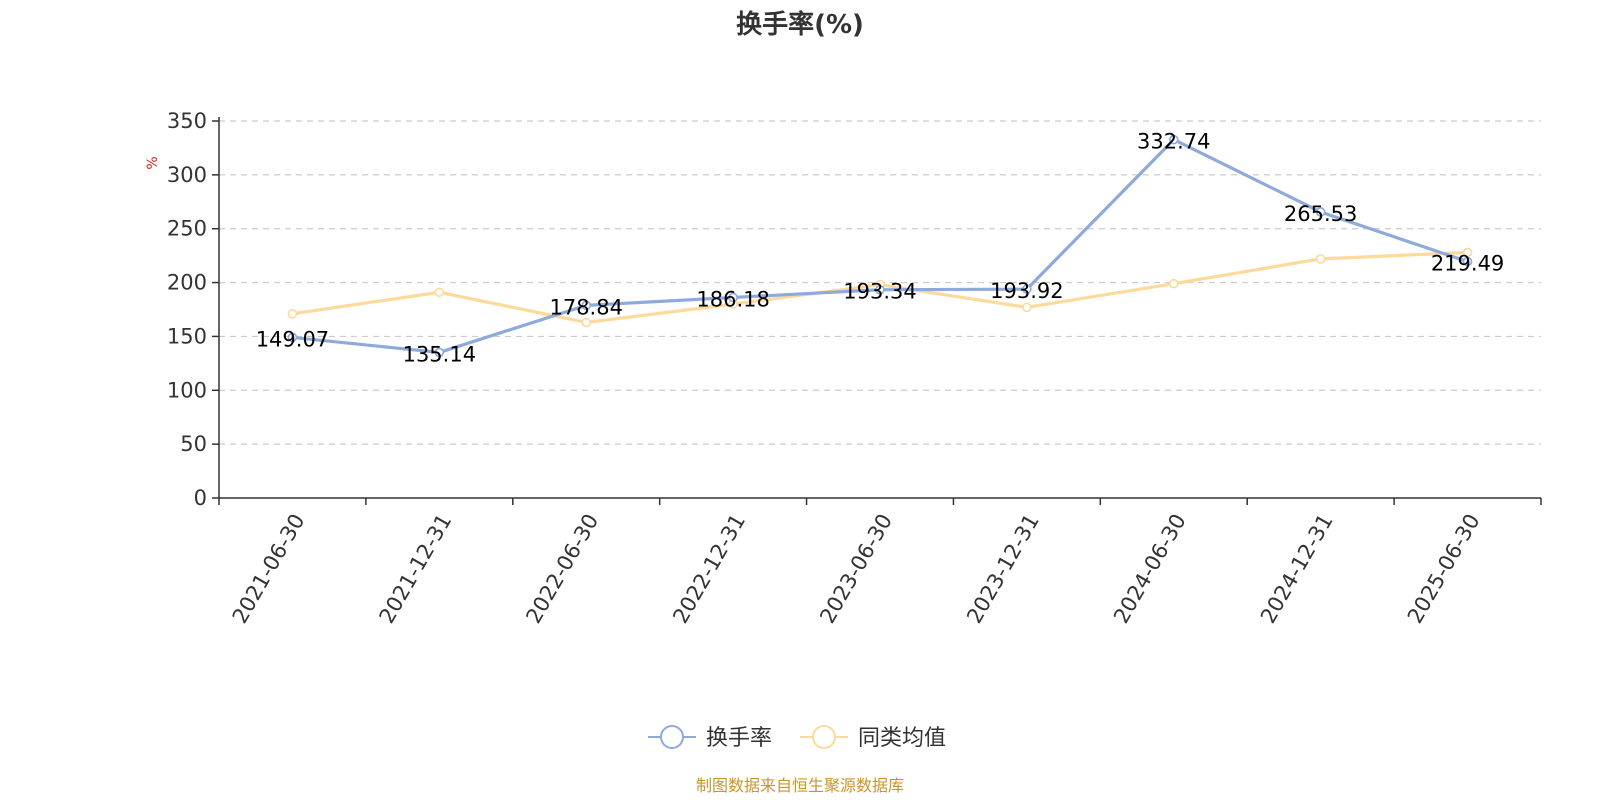 The height and width of the screenshot is (800, 1600). I want to click on y-tick-label: 50, so click(193, 444).